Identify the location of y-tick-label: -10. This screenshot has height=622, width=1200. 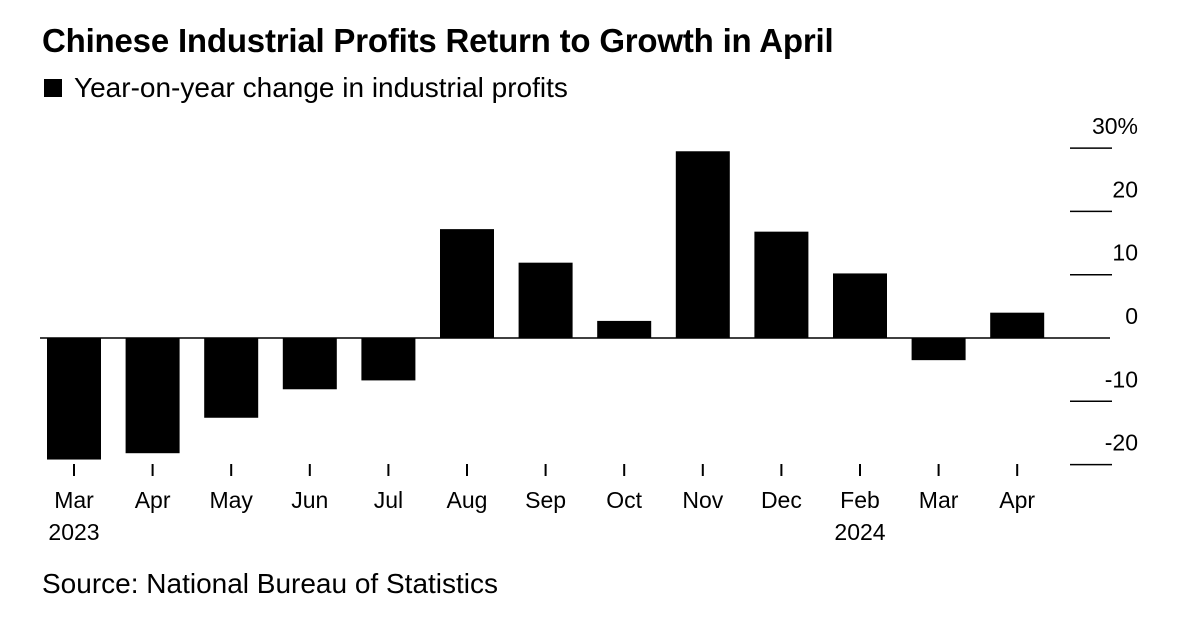
(1121, 379).